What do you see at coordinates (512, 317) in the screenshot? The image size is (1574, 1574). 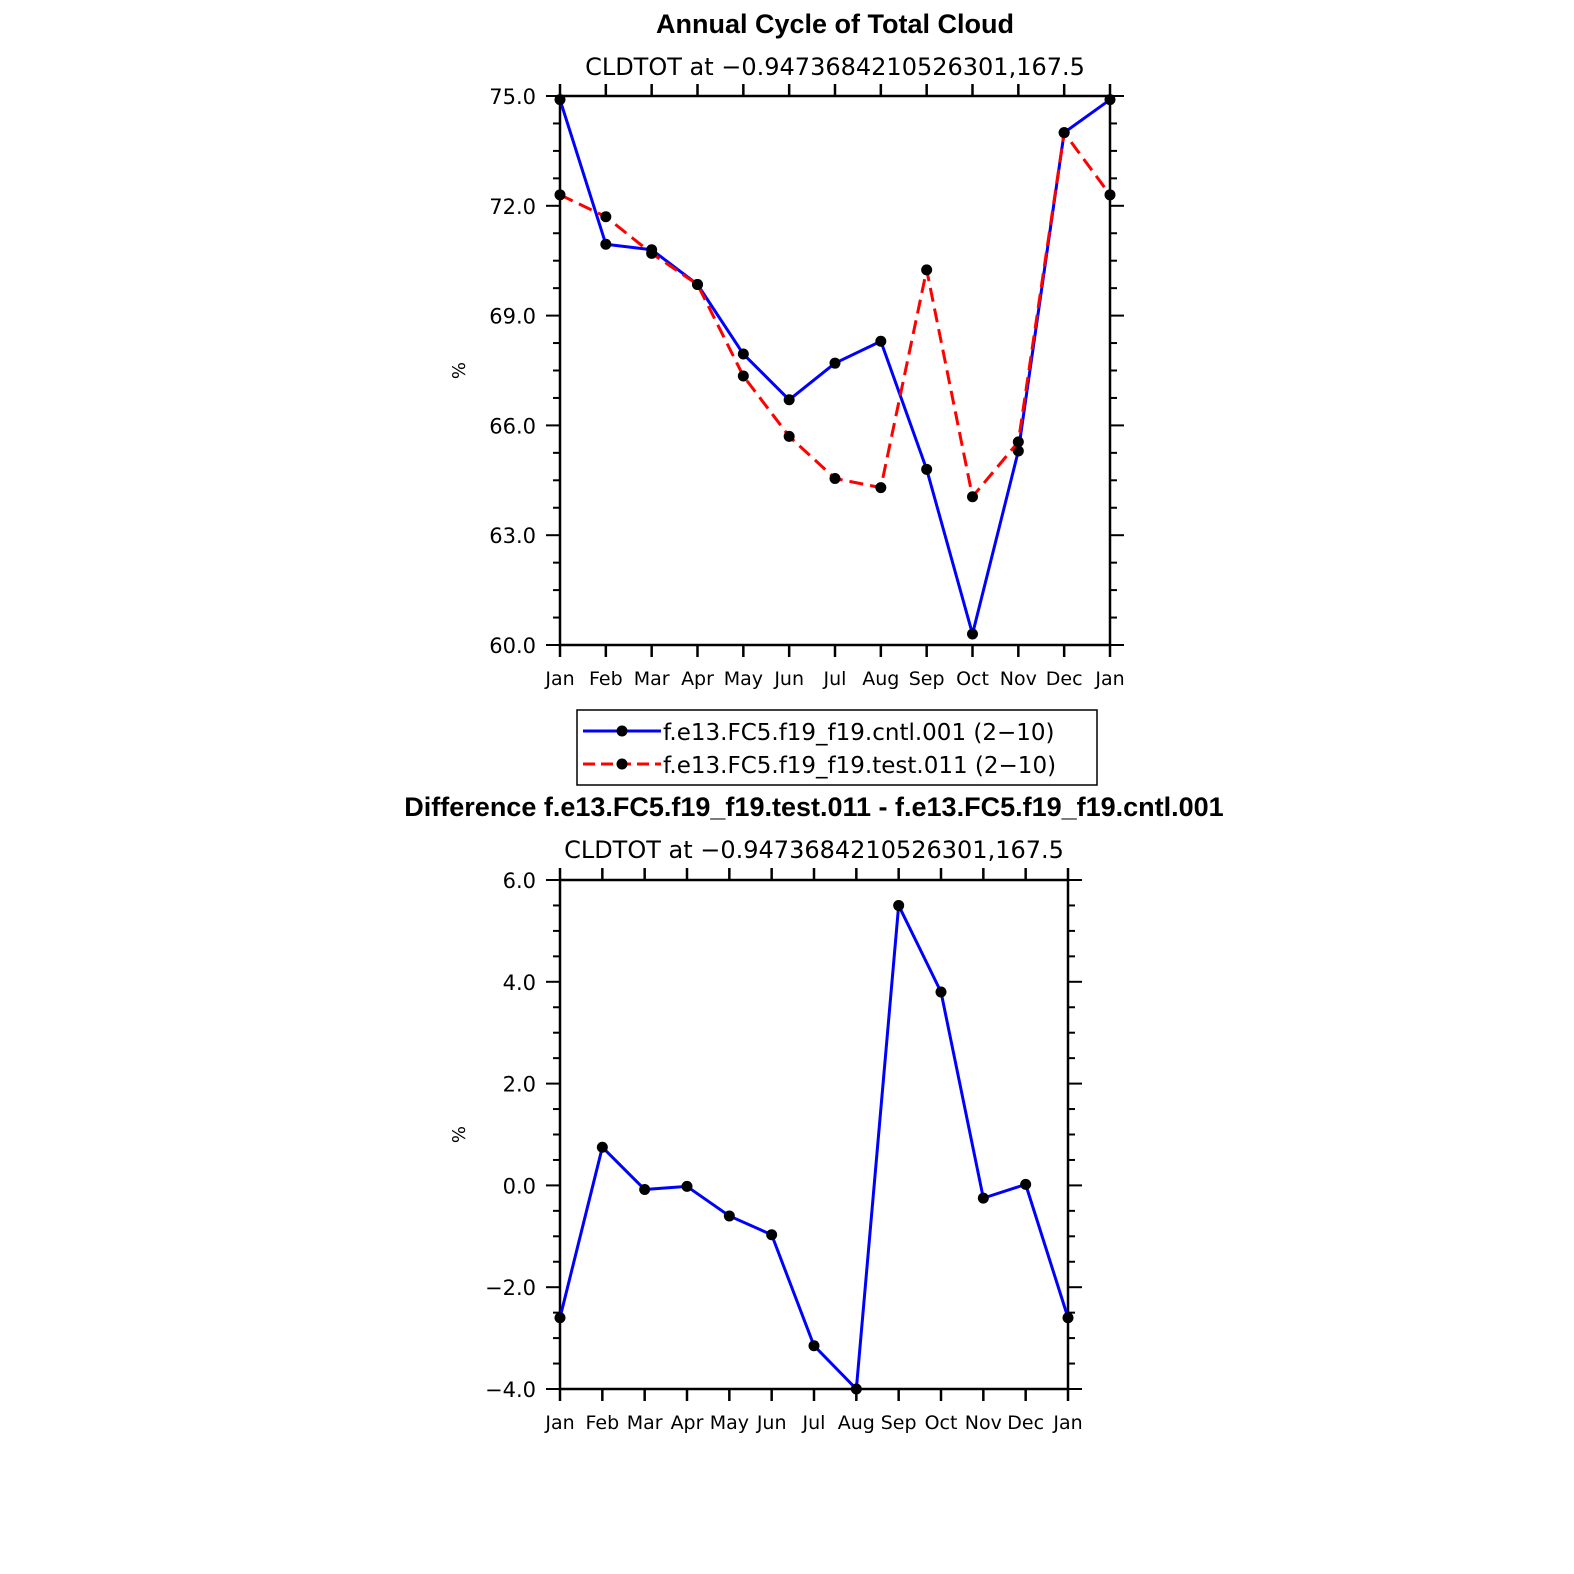 I see `y-tick-label: 69.0` at bounding box center [512, 317].